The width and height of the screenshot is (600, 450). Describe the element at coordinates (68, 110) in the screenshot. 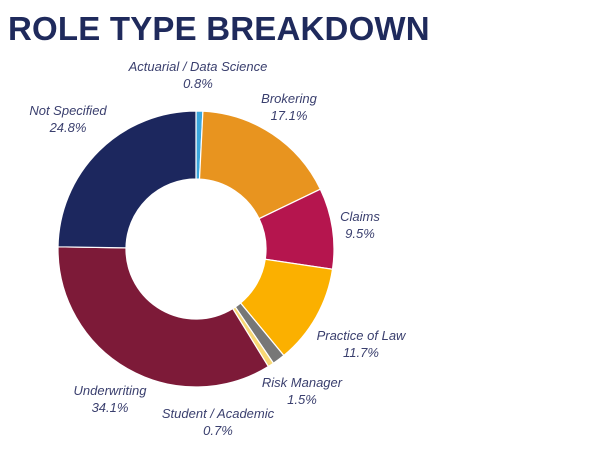

I see `slice-label-not-specified: Not Specified` at that location.